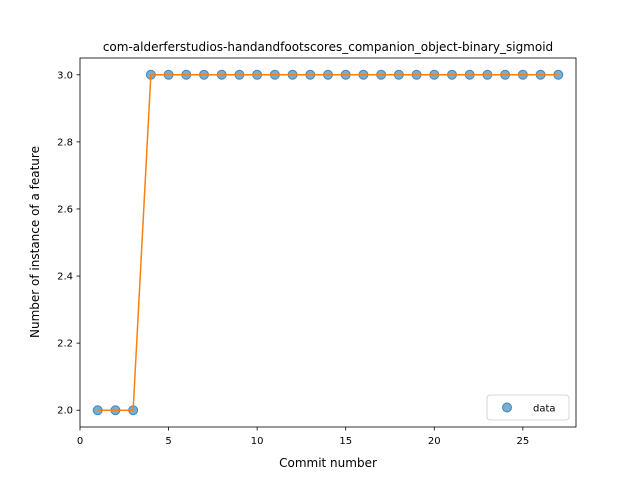 This screenshot has height=480, width=640. Describe the element at coordinates (522, 441) in the screenshot. I see `x-tick-label: 25` at that location.